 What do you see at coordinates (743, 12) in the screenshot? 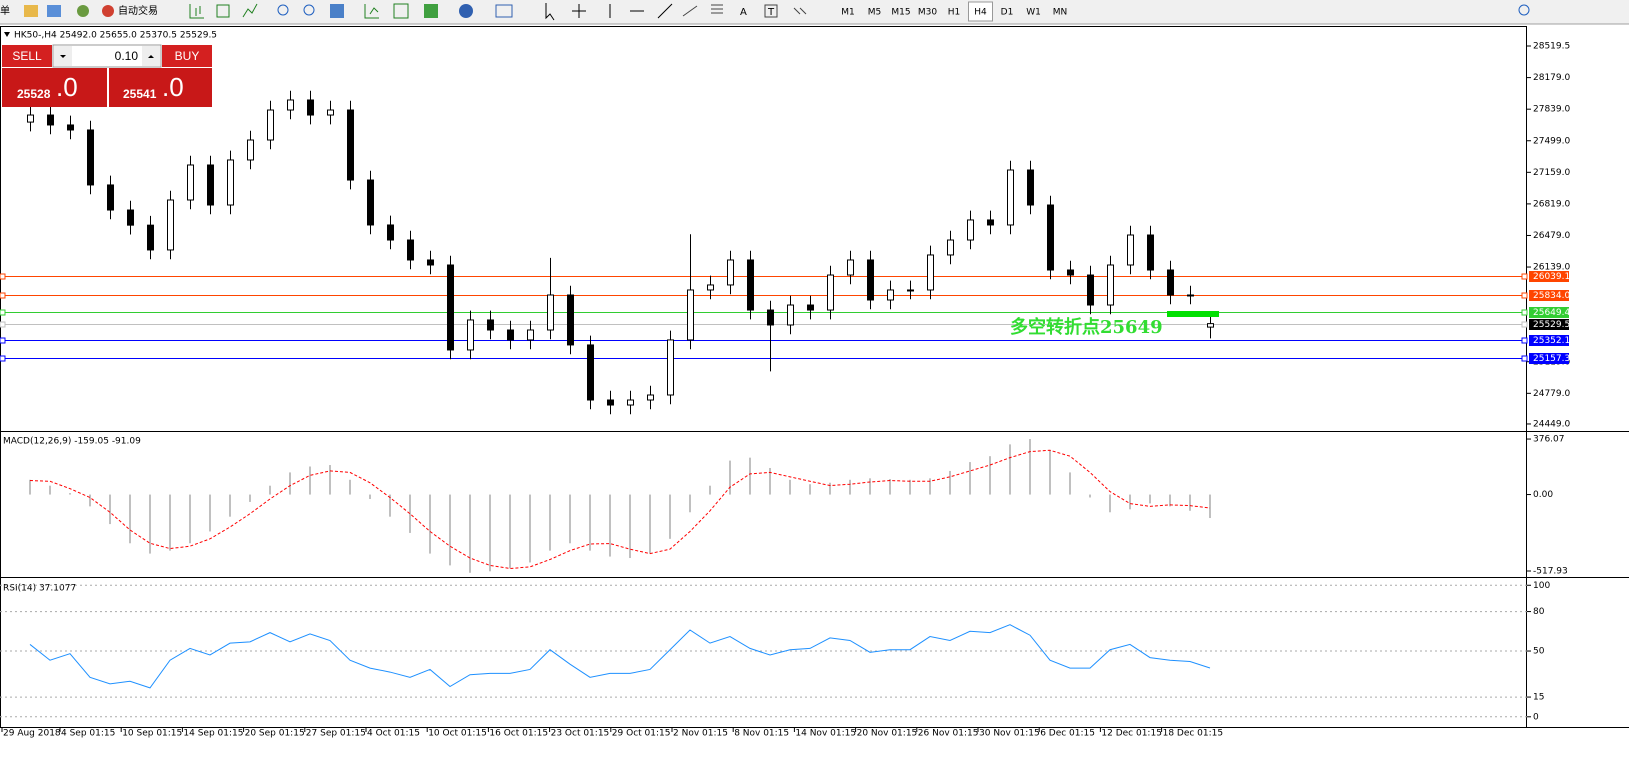
I see `text-tool: A` at bounding box center [743, 12].